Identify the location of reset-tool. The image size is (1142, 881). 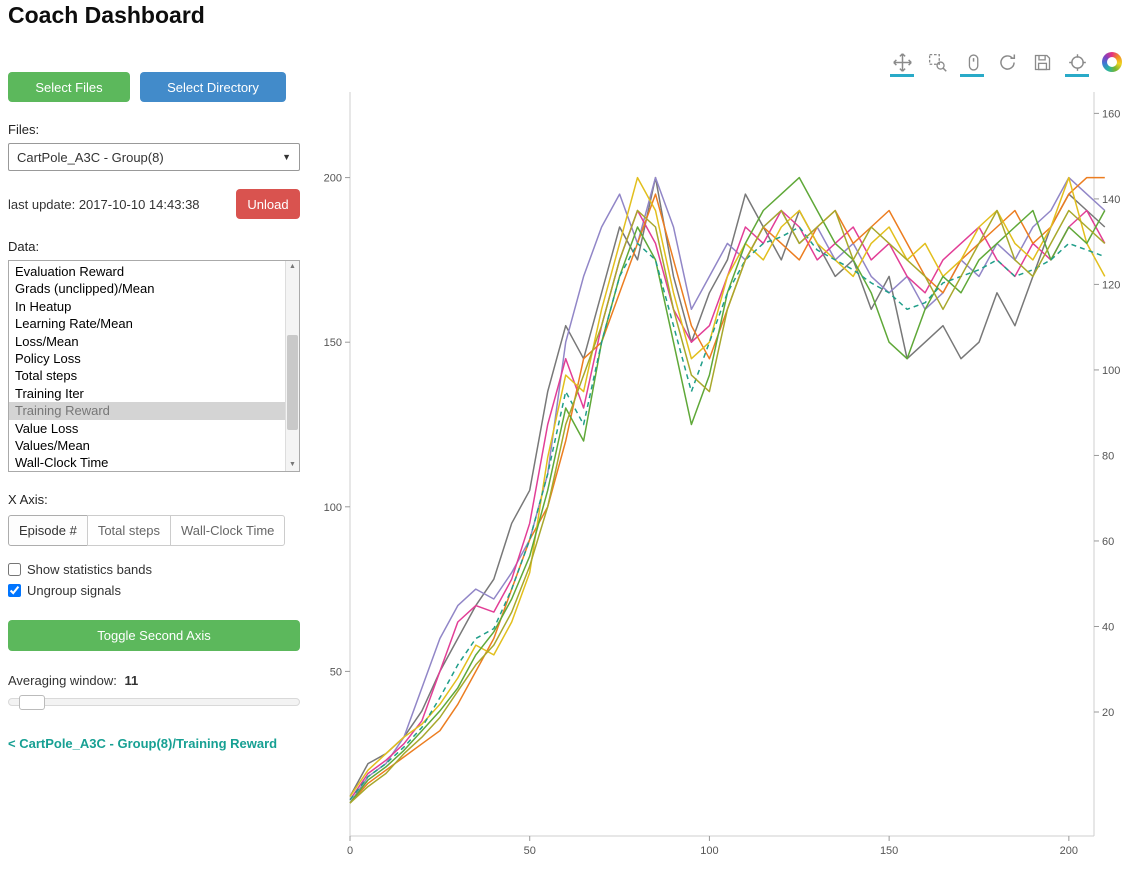
(1007, 64).